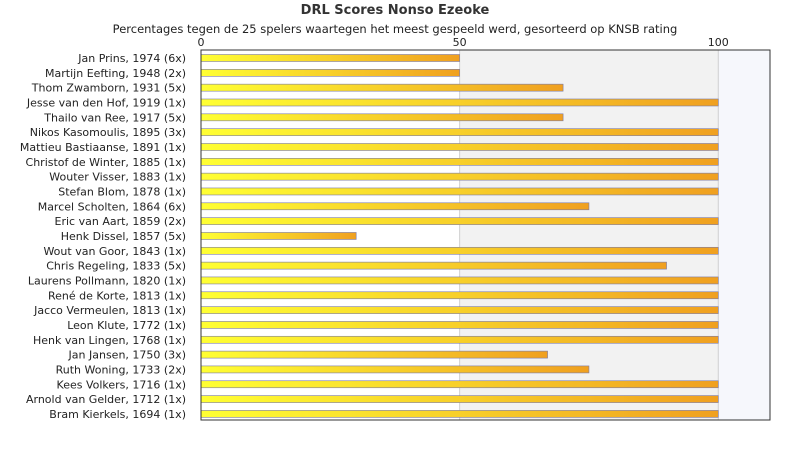 Image resolution: width=790 pixels, height=450 pixels. I want to click on x-axis-ticks: 0 50 100, so click(463, 42).